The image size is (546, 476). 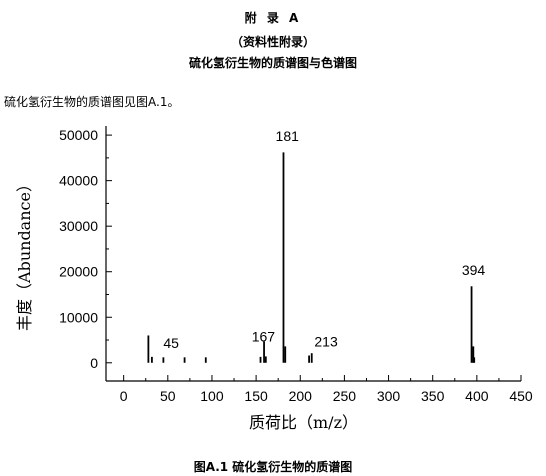 What do you see at coordinates (389, 396) in the screenshot?
I see `x-tick-label: 300` at bounding box center [389, 396].